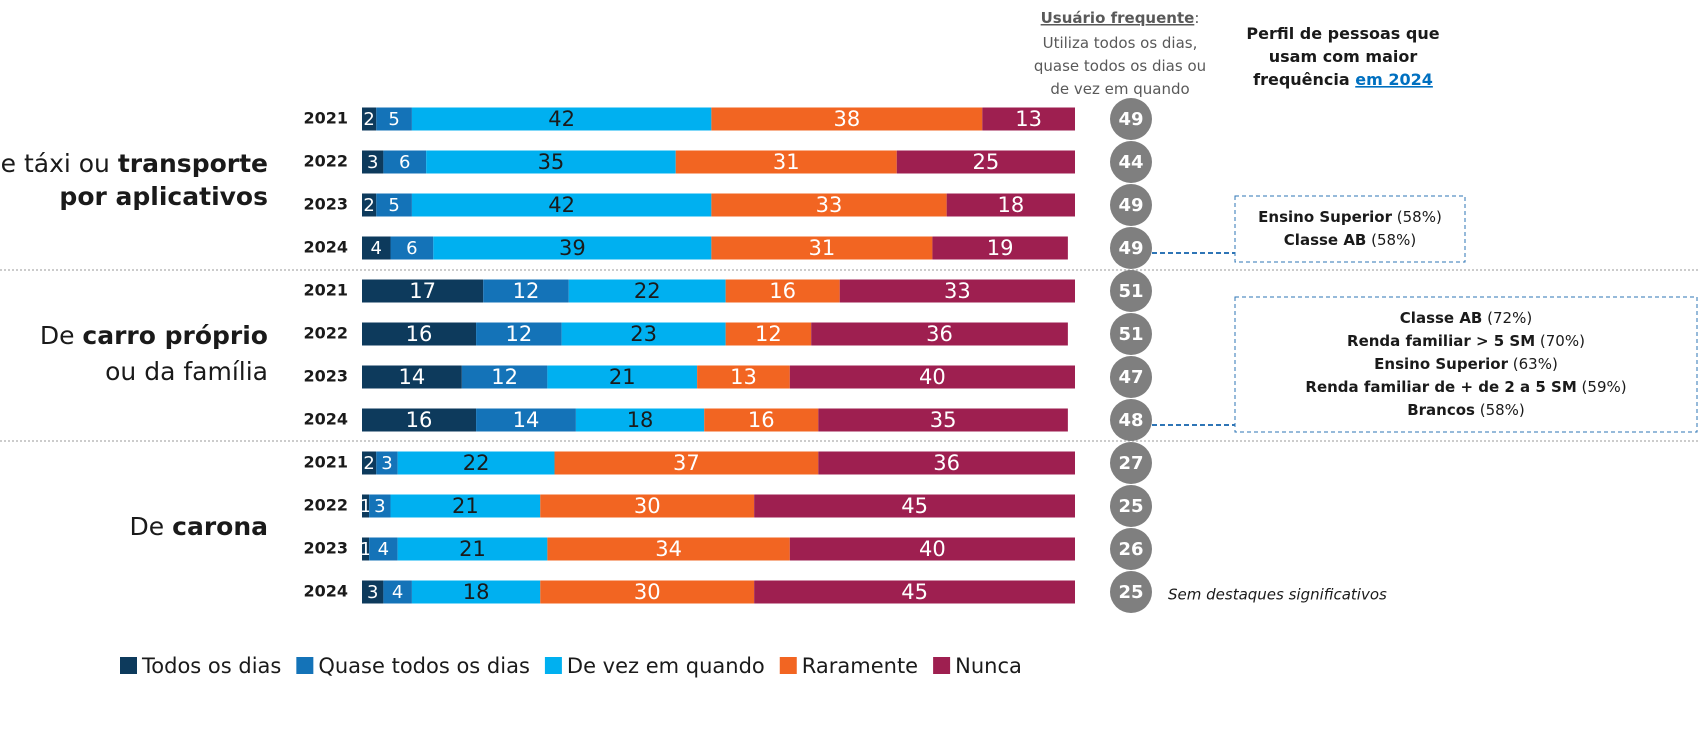 This screenshot has width=1698, height=733. What do you see at coordinates (743, 377) in the screenshot?
I see `value-label: 13` at bounding box center [743, 377].